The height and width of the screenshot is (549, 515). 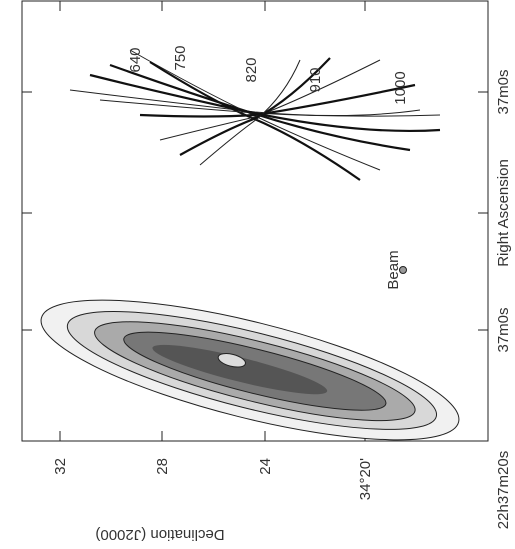 What do you see at coordinates (393, 269) in the screenshot?
I see `beam-label: Beam` at bounding box center [393, 269].